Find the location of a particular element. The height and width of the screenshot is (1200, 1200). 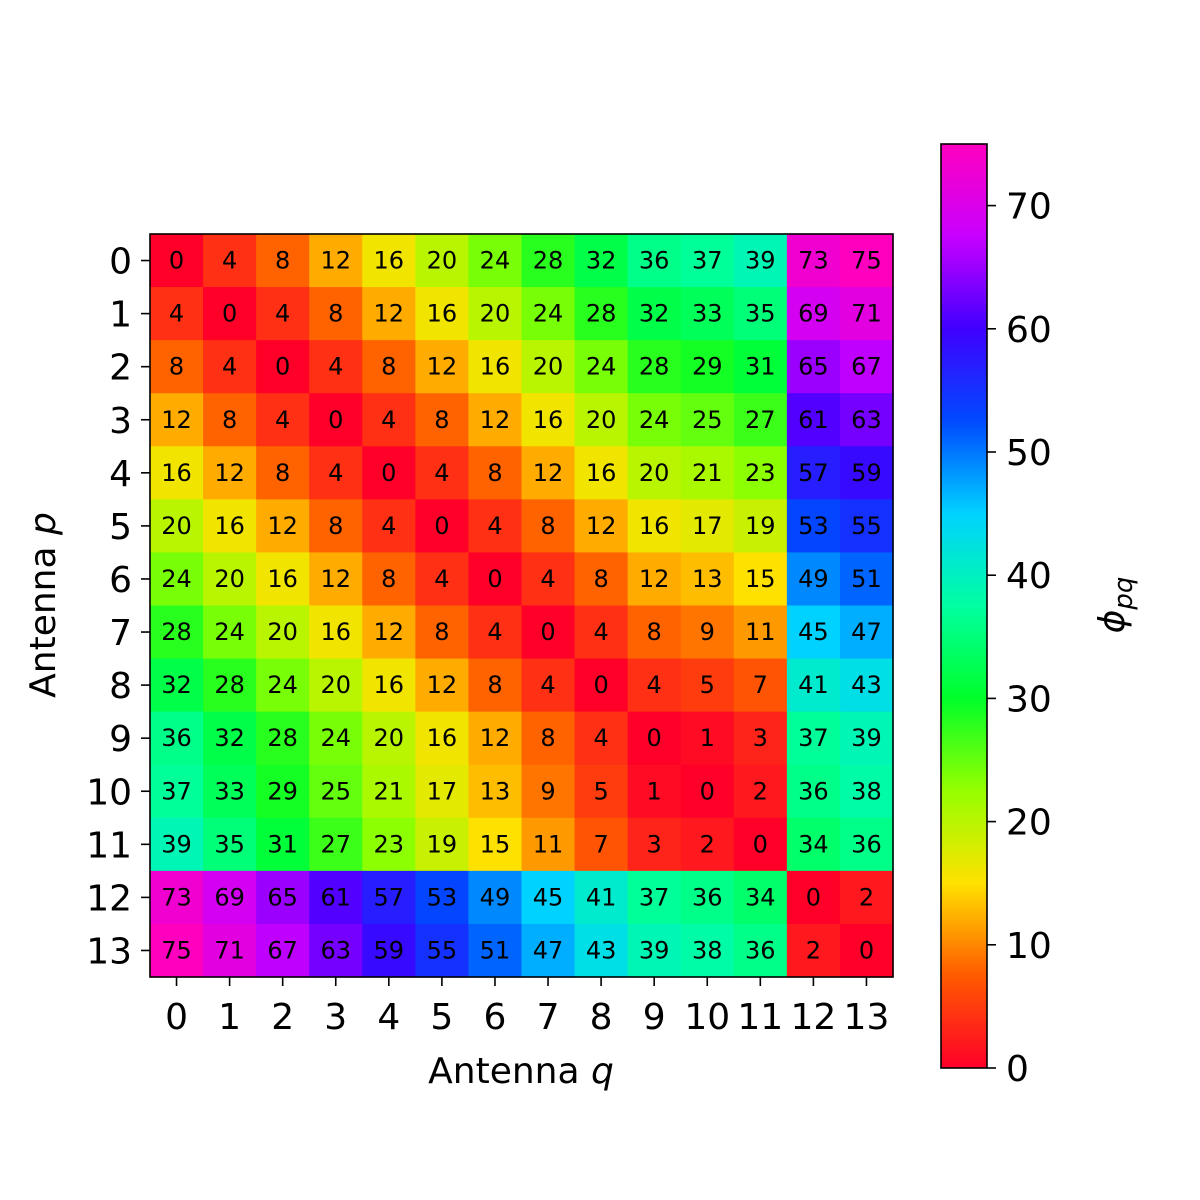

cell-value-label: 7 is located at coordinates (600, 844).